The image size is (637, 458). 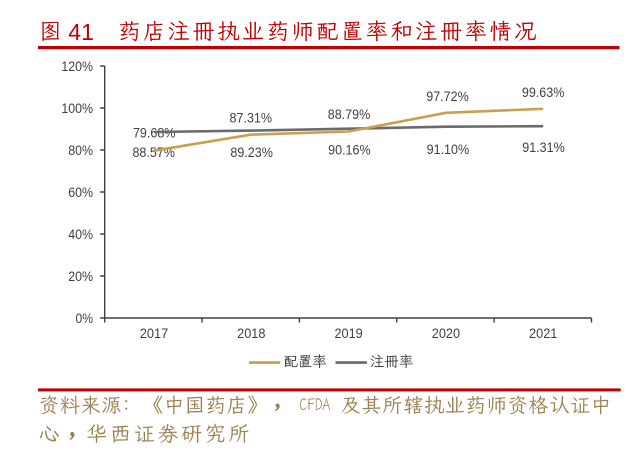 I want to click on svg-text: 2017, so click(x=154, y=334).